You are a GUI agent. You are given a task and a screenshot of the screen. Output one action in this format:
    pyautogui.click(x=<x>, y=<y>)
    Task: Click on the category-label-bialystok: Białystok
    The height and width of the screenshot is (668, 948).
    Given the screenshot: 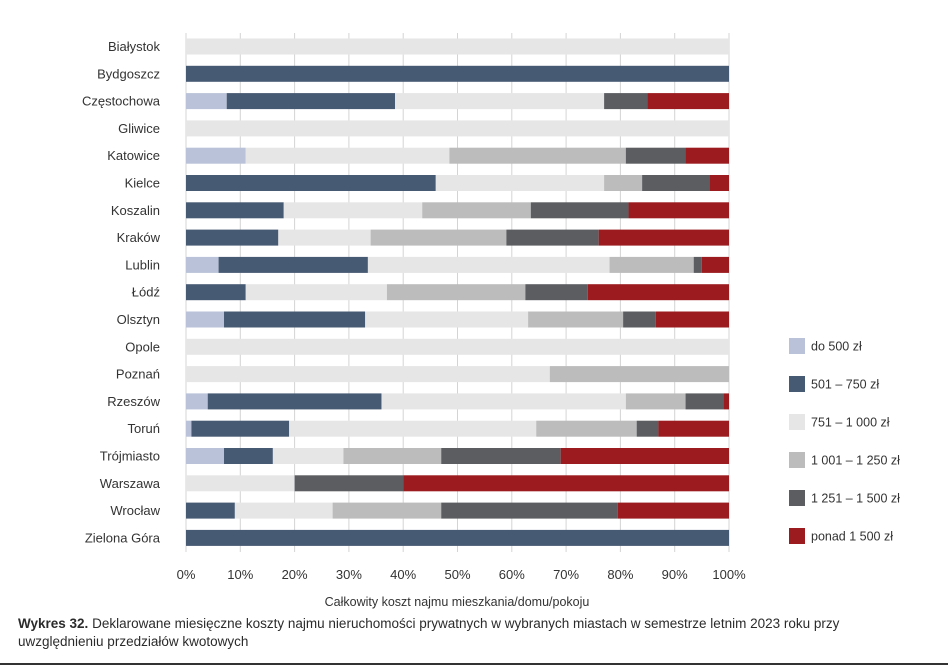 What is the action you would take?
    pyautogui.click(x=134, y=46)
    